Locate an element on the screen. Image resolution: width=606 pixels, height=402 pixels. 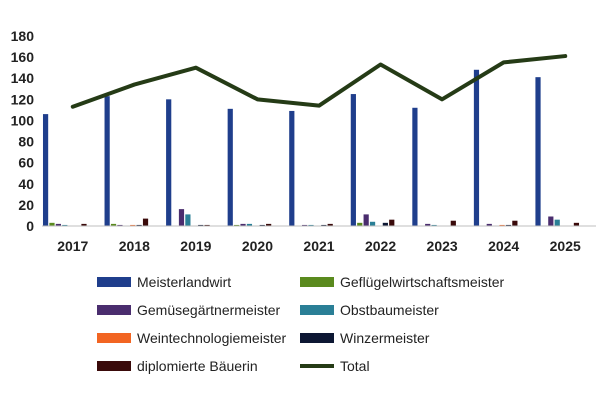
x-tick-label: 2024 is located at coordinates (503, 246).